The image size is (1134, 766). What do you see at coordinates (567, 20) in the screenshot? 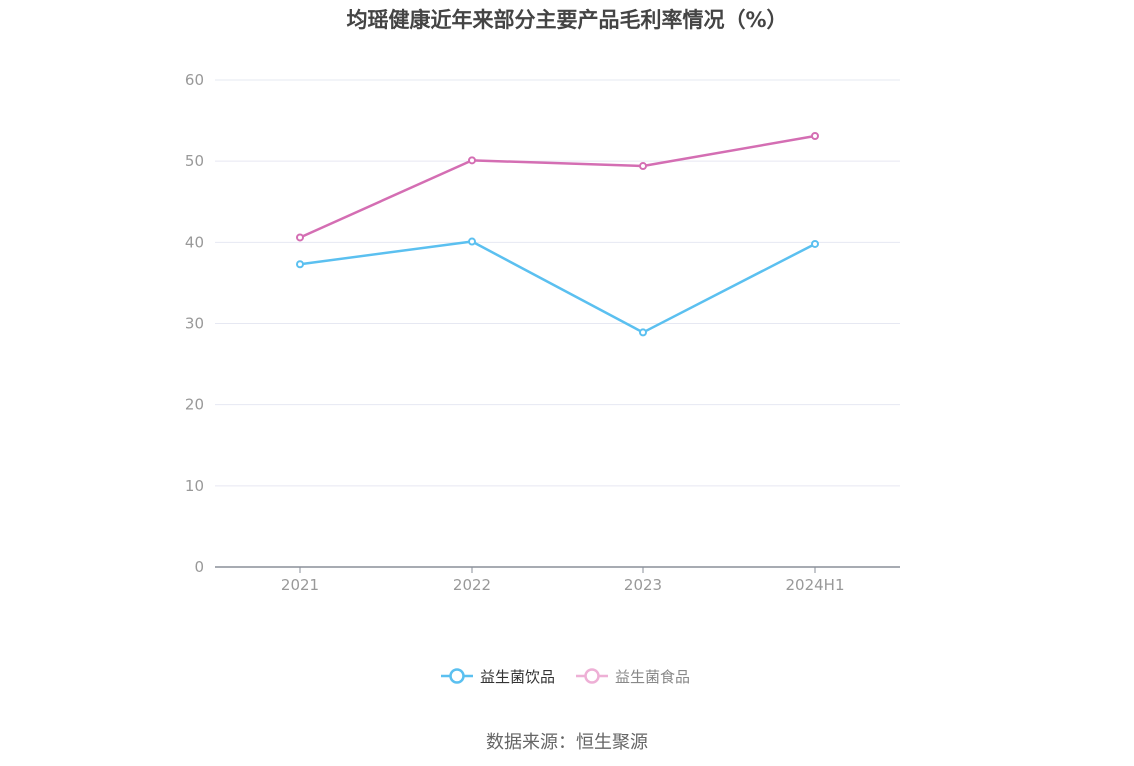
I see `chart-title: 均瑶健康近年来部分主要产品毛利率情况（%）` at bounding box center [567, 20].